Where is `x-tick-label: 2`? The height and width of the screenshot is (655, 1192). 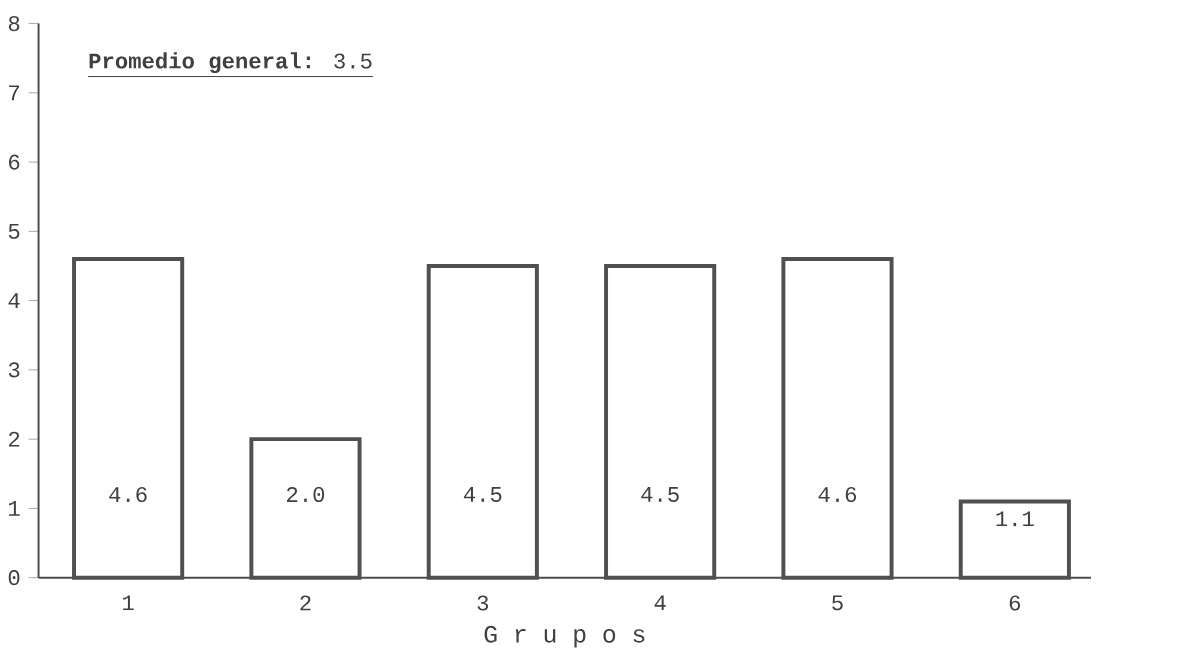 x-tick-label: 2 is located at coordinates (305, 603).